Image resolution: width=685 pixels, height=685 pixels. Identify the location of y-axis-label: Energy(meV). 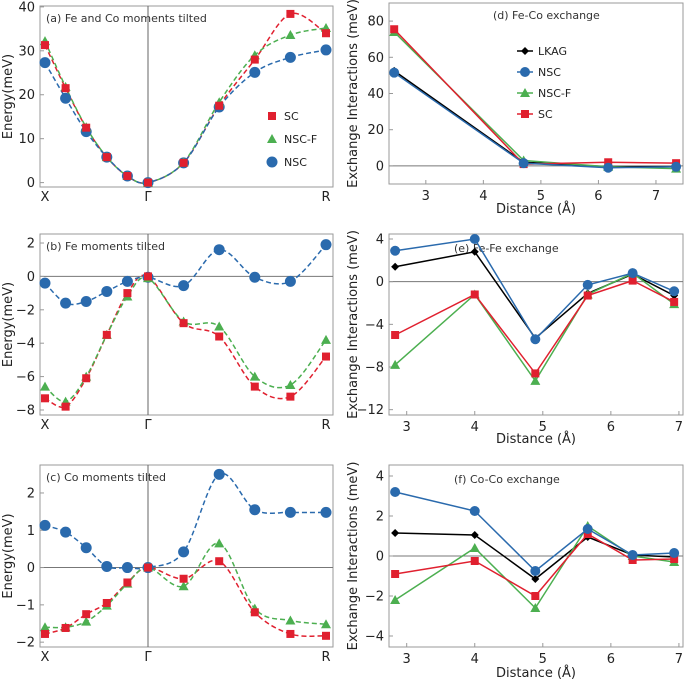
(8, 96).